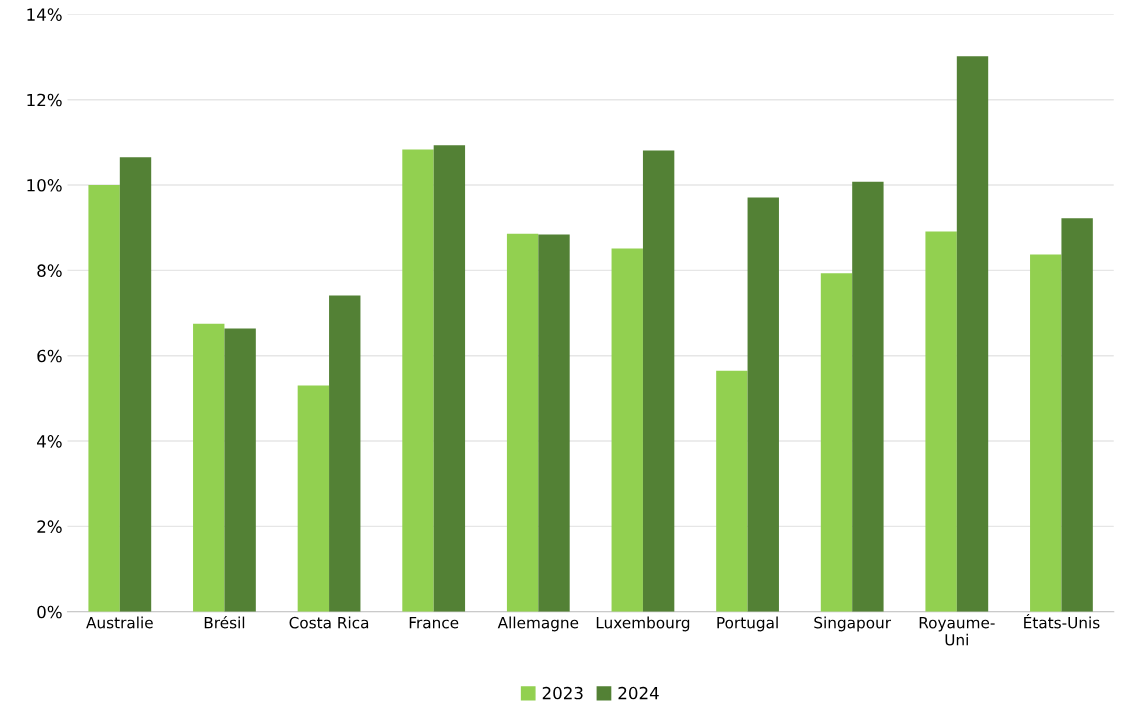  I want to click on y-tick-label: 0%, so click(49, 612).